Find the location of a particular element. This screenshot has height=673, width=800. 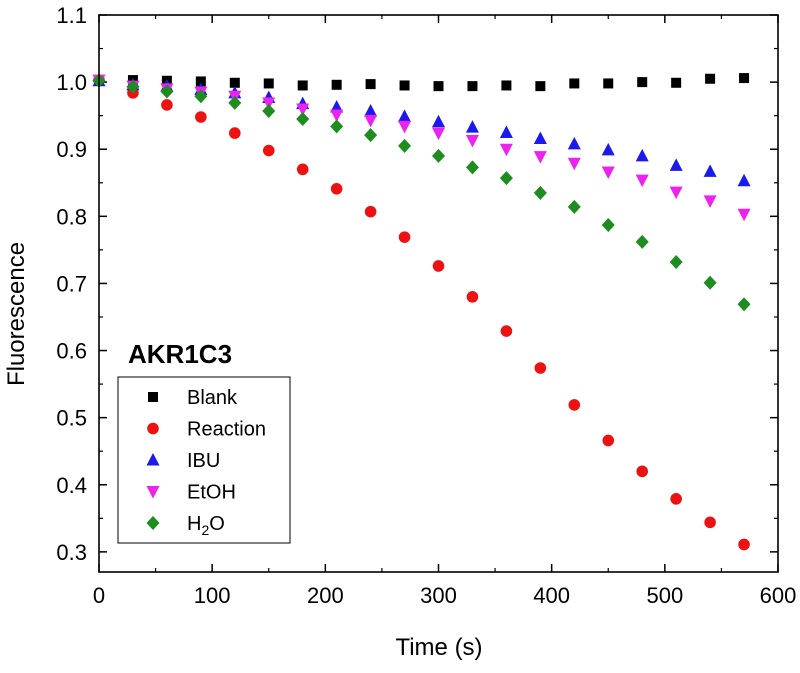

x-tick-label: 500 is located at coordinates (664, 595).